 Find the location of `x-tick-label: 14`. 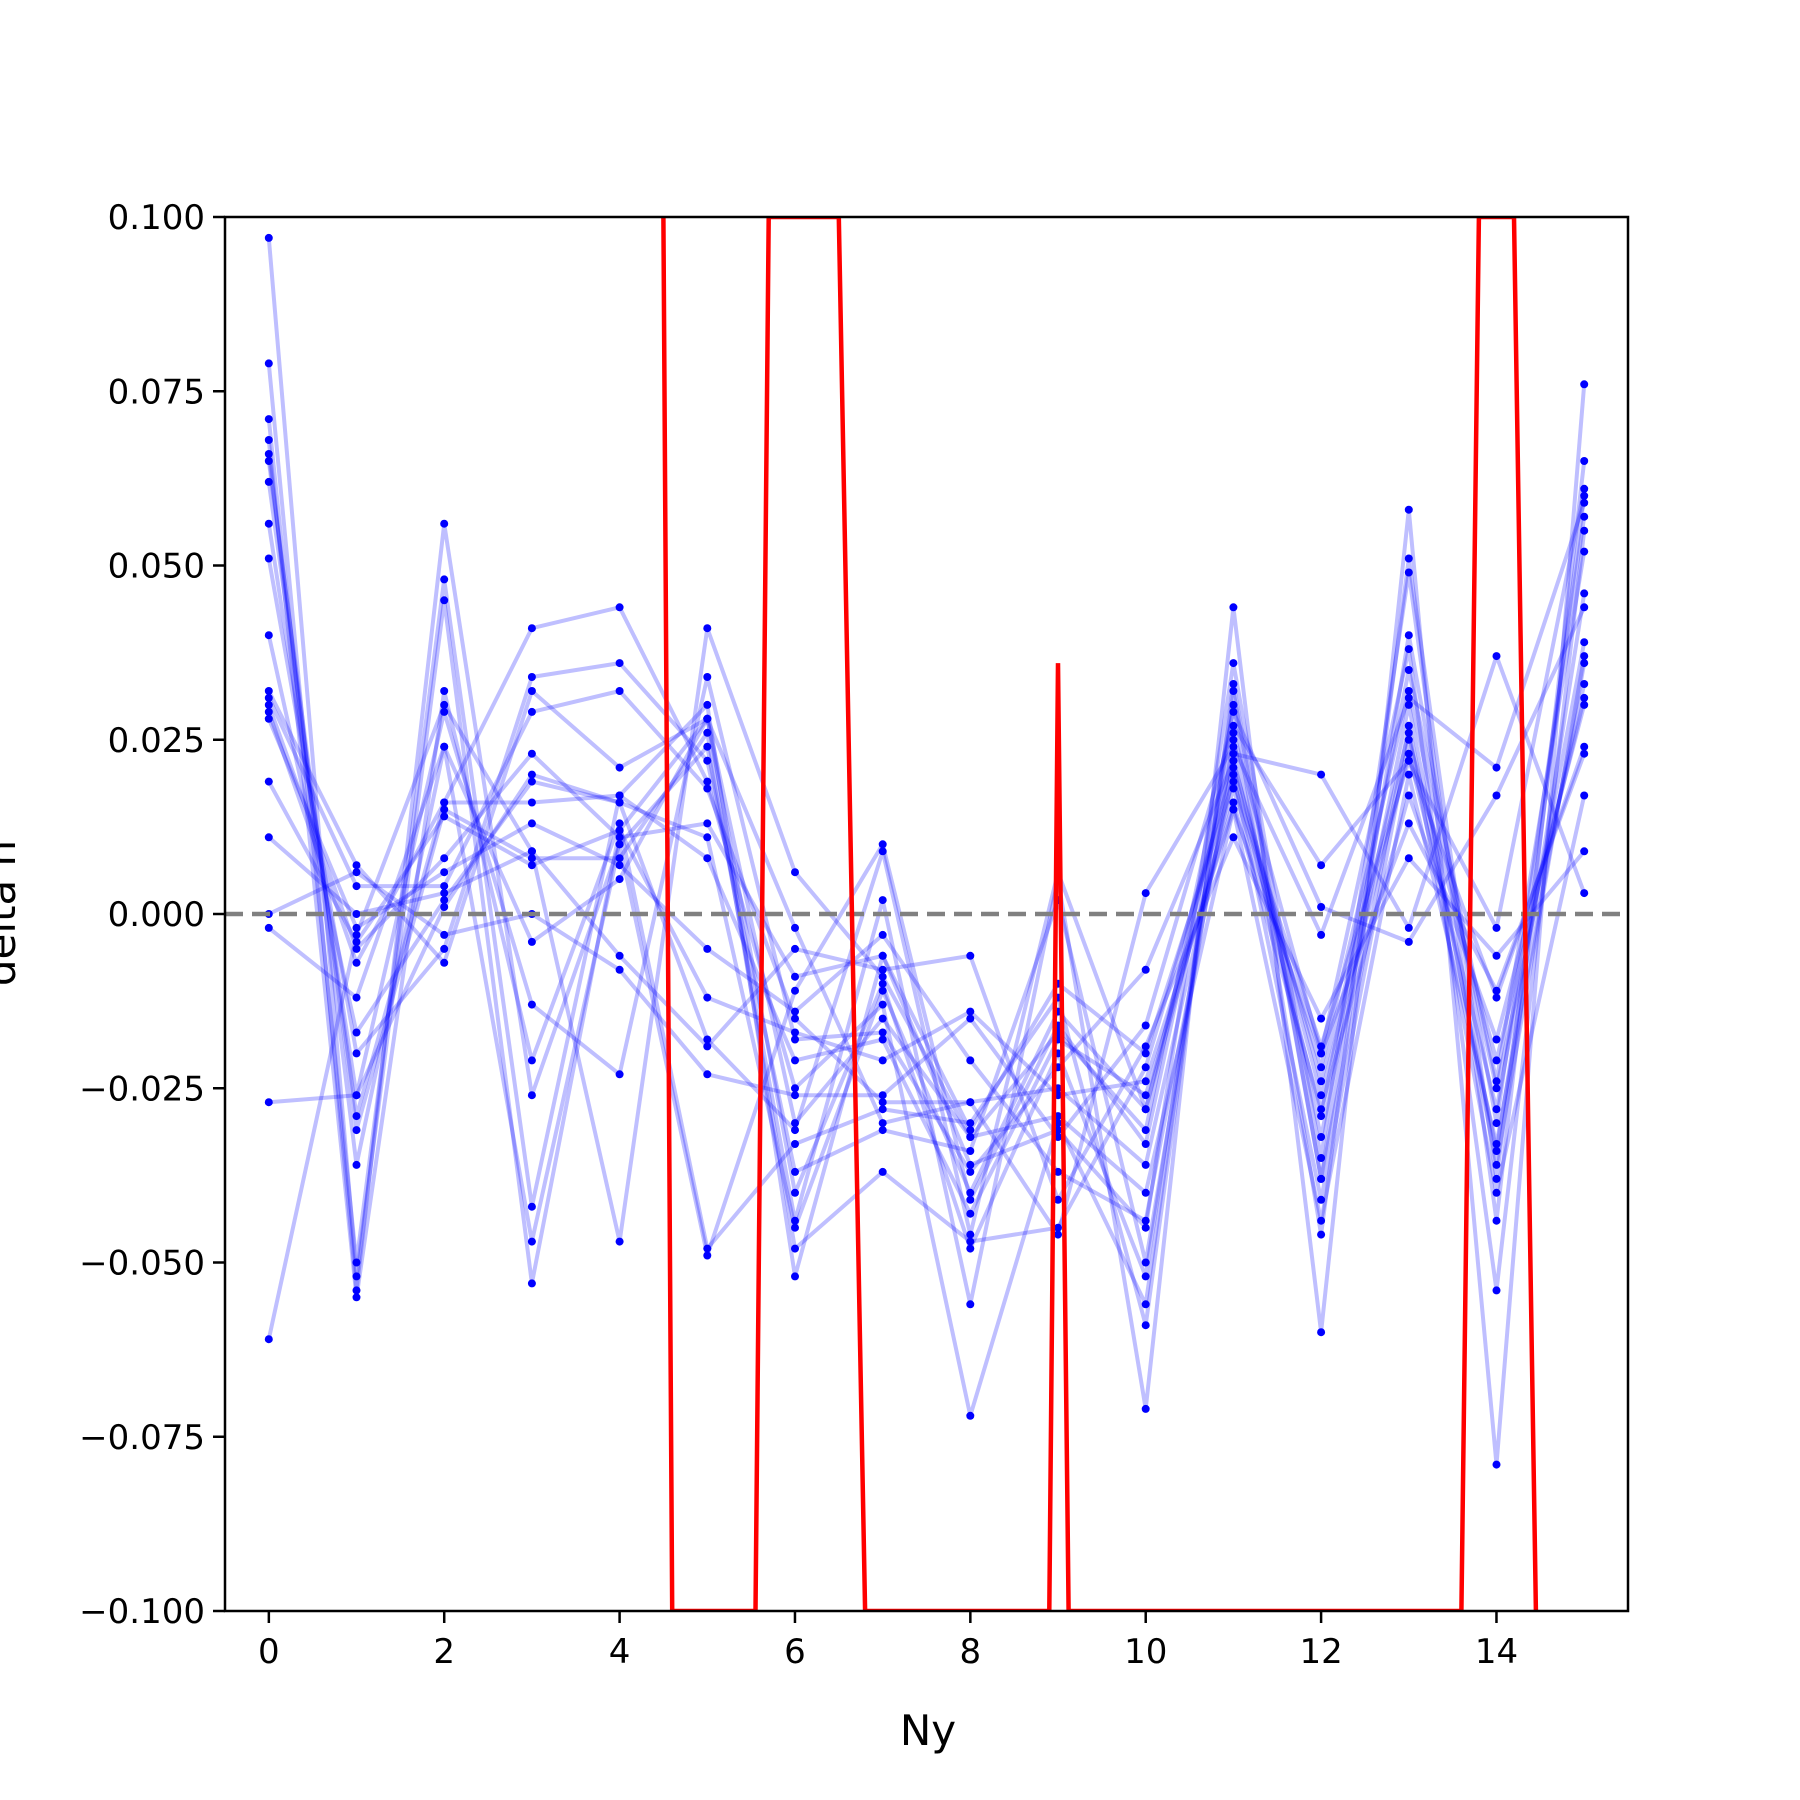

x-tick-label: 14 is located at coordinates (1496, 1652).